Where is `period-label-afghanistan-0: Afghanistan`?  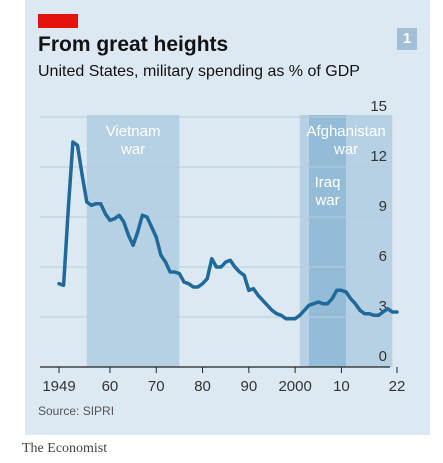
period-label-afghanistan-0: Afghanistan is located at coordinates (345, 131).